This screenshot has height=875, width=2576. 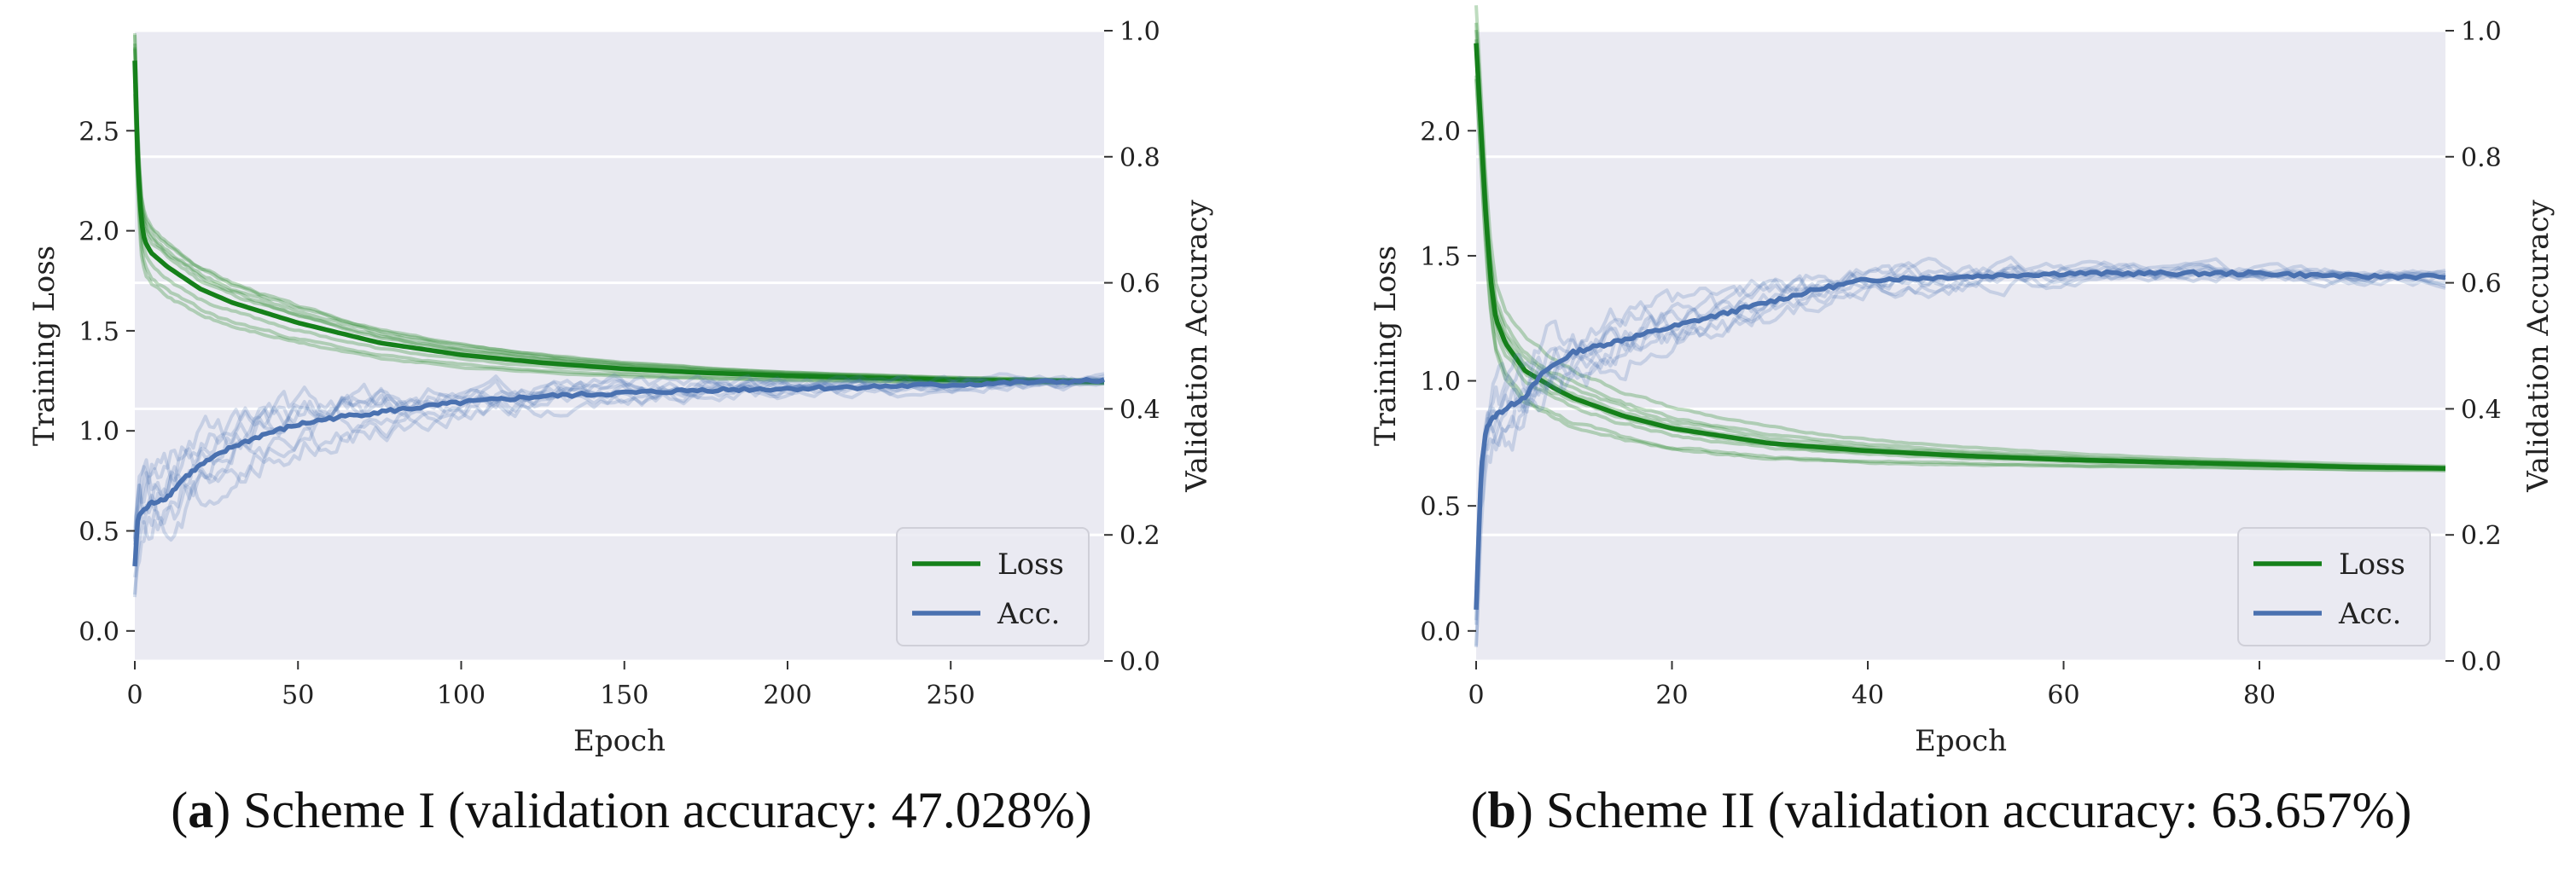 What do you see at coordinates (2063, 695) in the screenshot?
I see `panel-b-x-tick-label: 60` at bounding box center [2063, 695].